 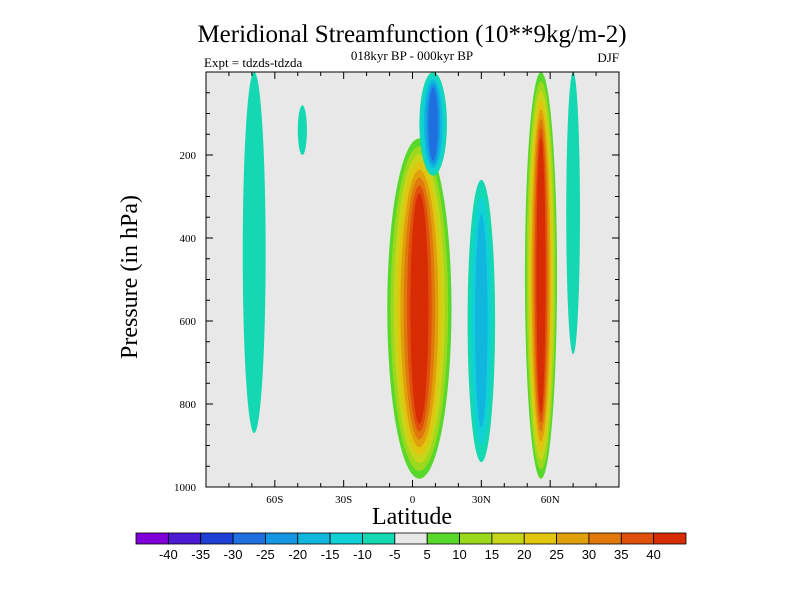 I want to click on colorbar-label: 40, so click(x=653, y=554).